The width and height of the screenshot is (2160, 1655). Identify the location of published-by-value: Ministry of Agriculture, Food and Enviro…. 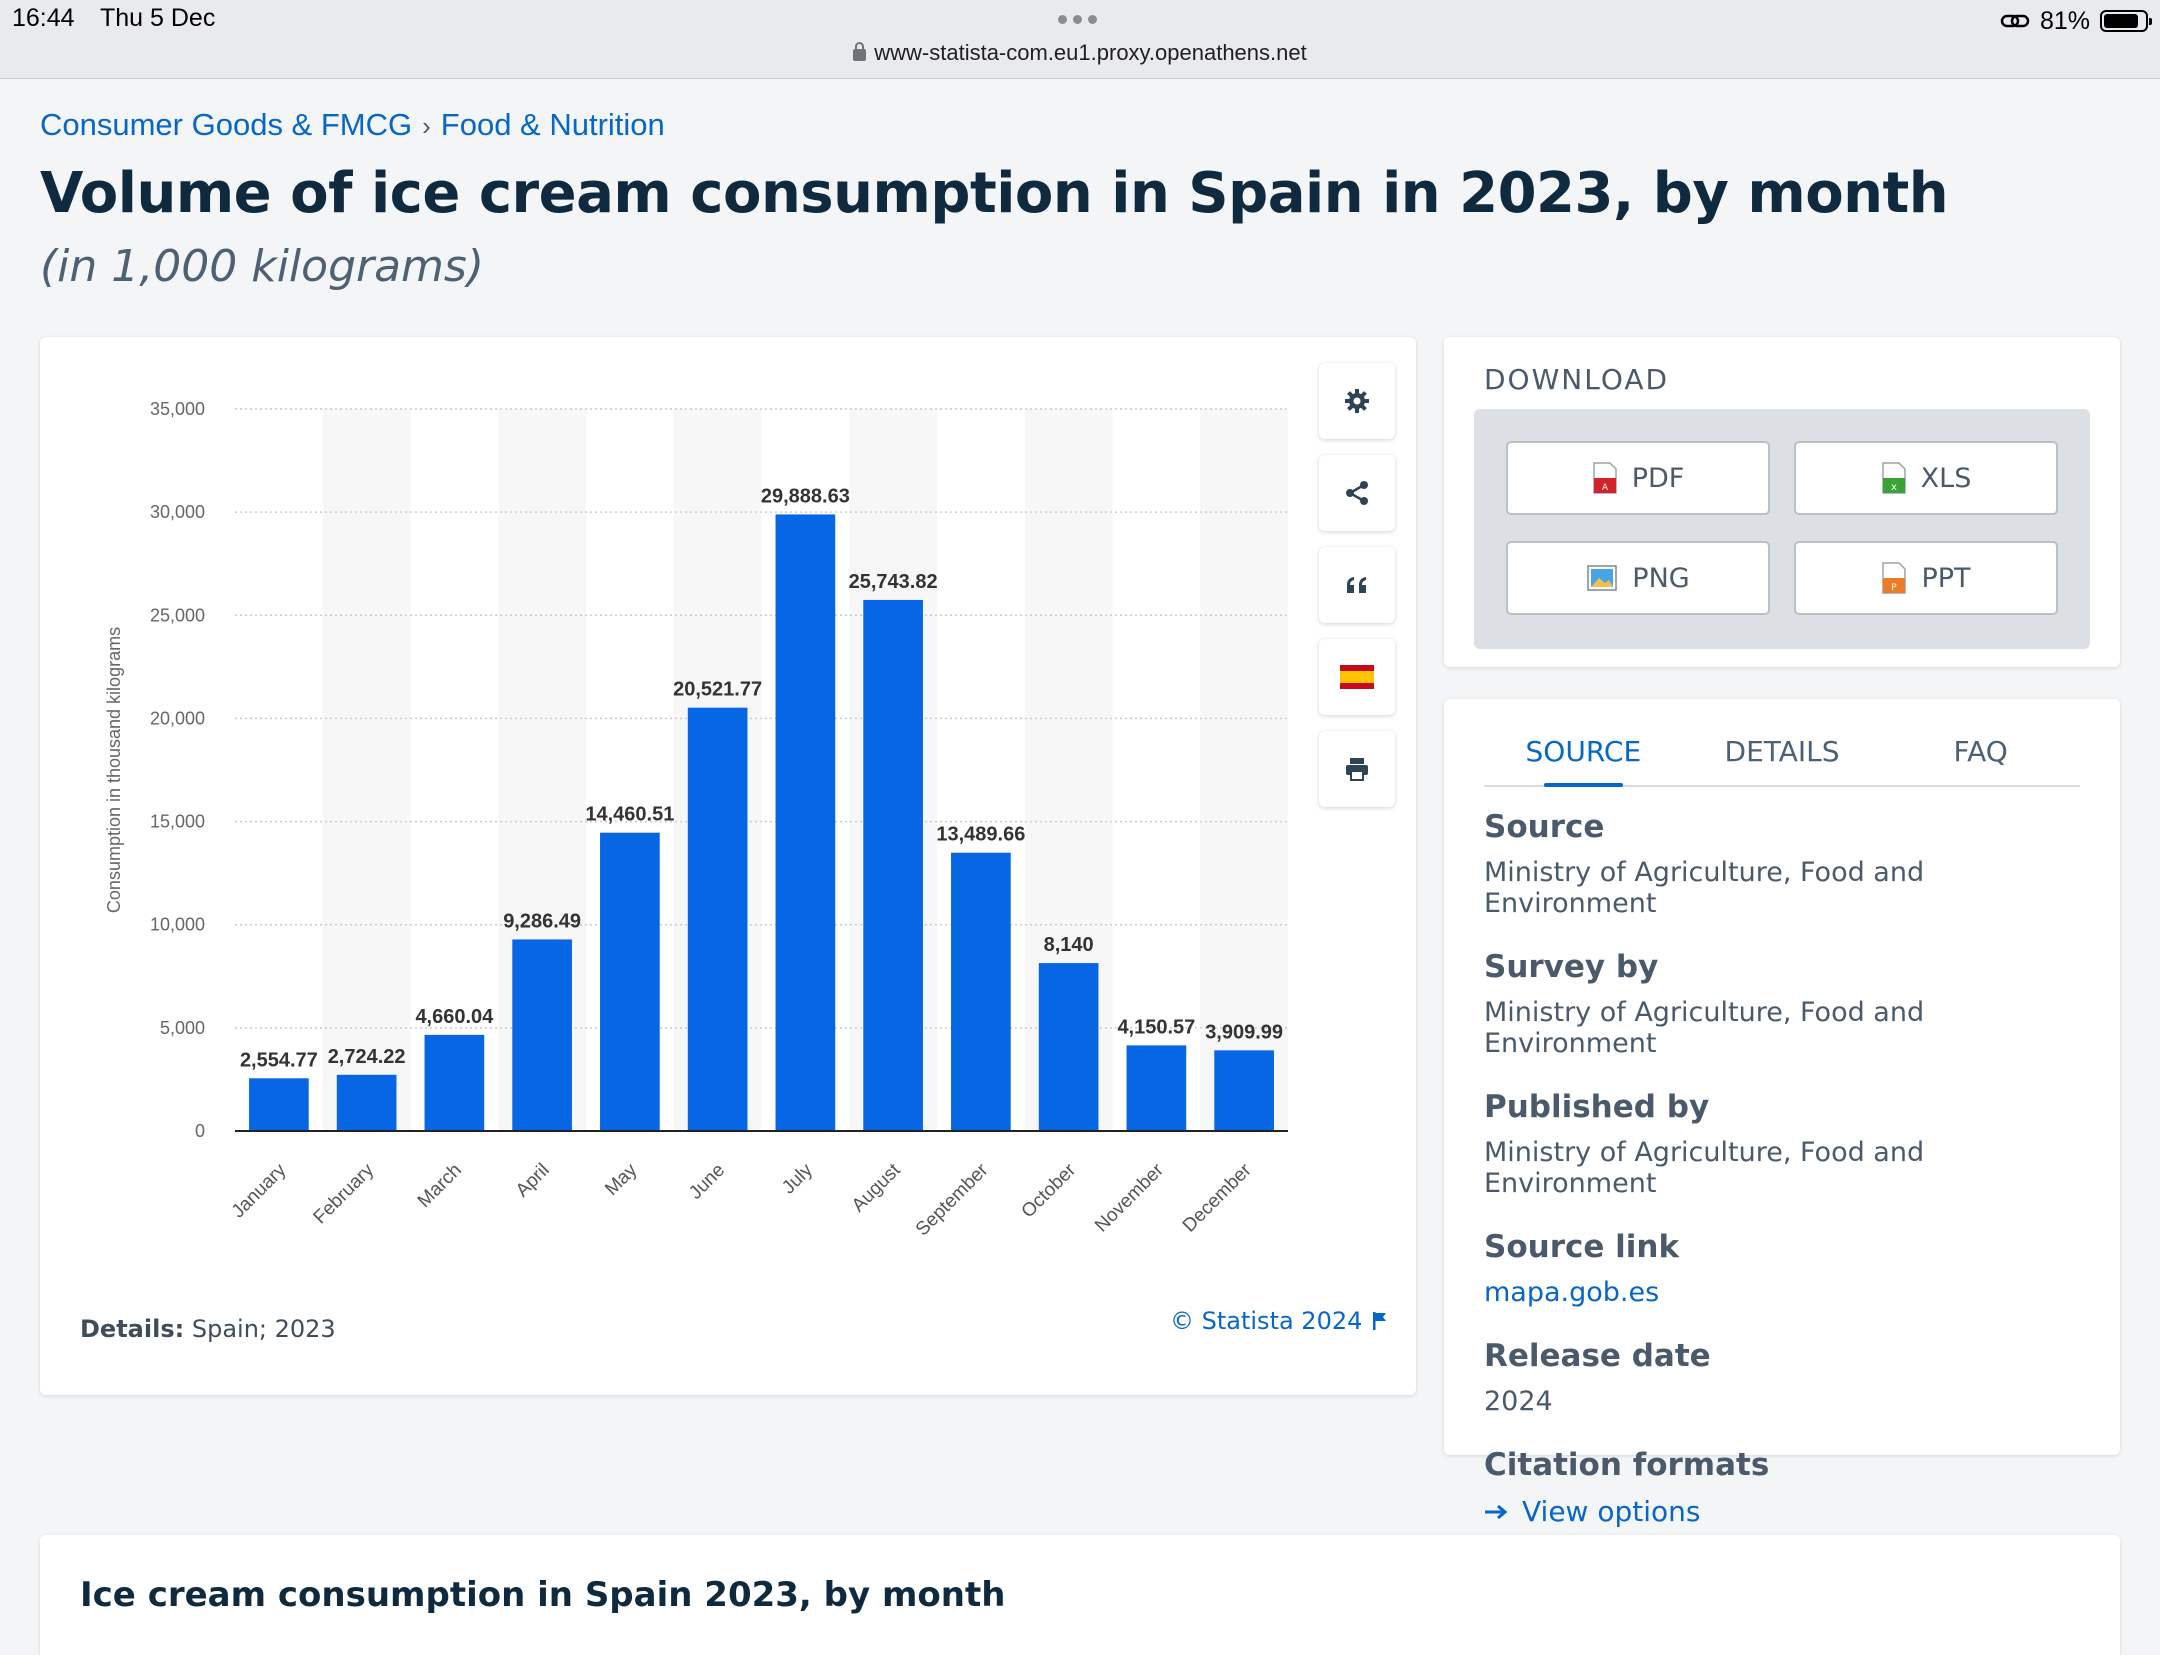
(1704, 1168).